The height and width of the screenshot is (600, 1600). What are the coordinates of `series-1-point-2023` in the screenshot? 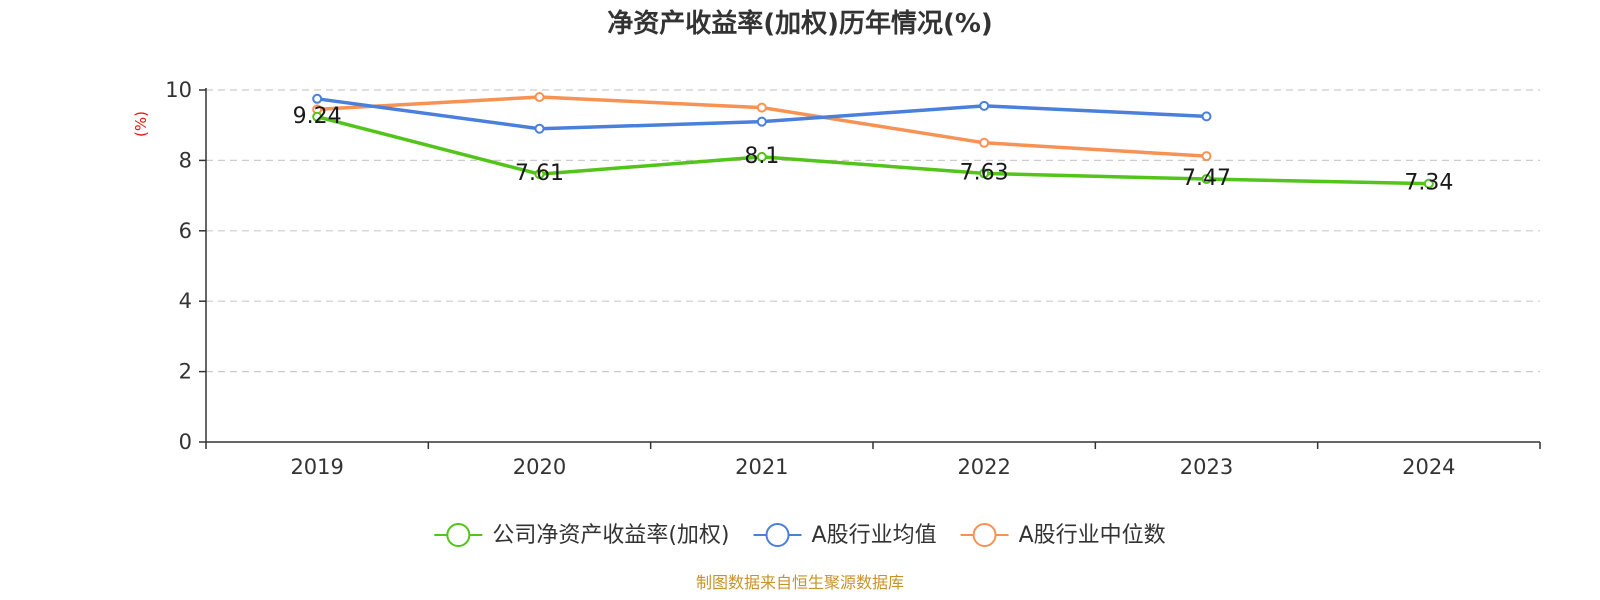 It's located at (1206, 116).